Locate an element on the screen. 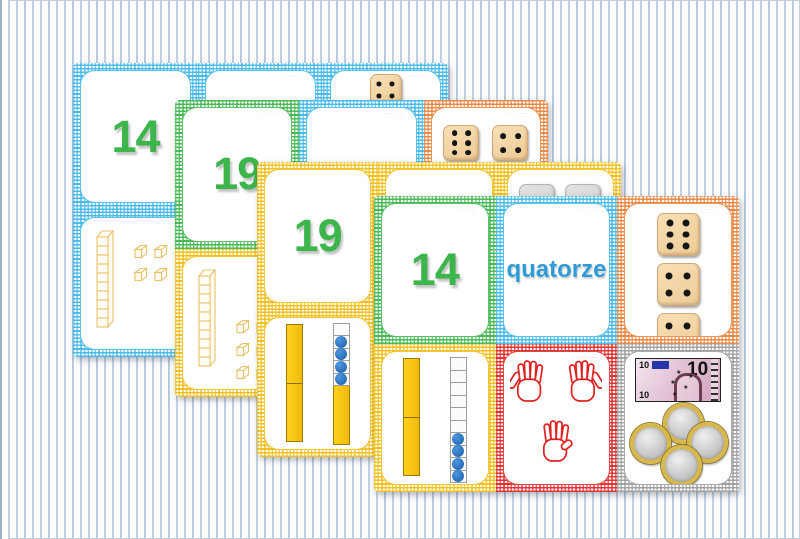 This screenshot has width=800, height=539. number-value: 14 is located at coordinates (435, 269).